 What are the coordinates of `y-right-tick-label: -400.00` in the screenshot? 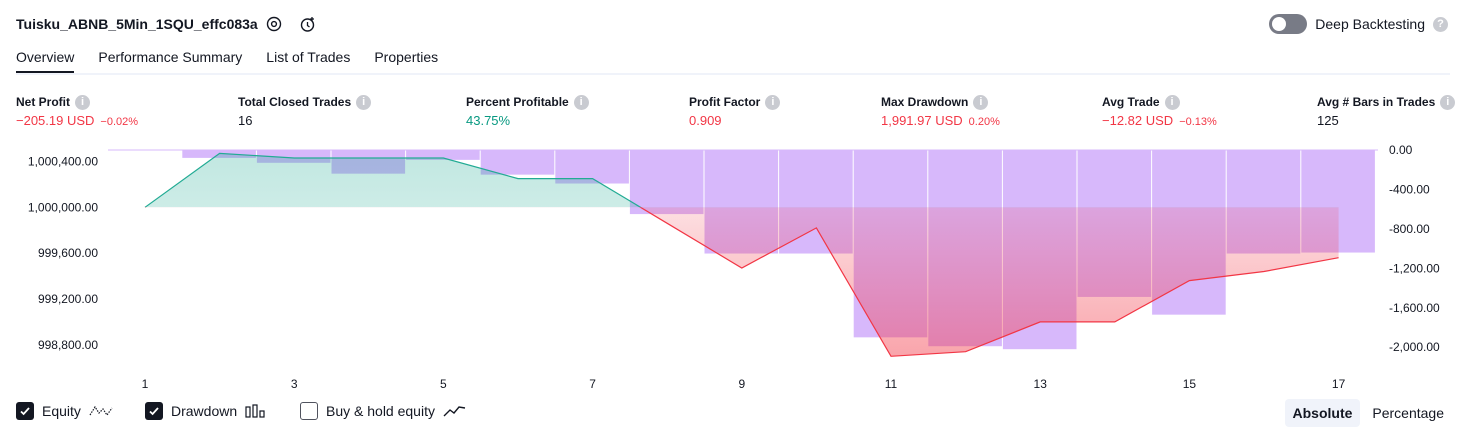 It's located at (1409, 189).